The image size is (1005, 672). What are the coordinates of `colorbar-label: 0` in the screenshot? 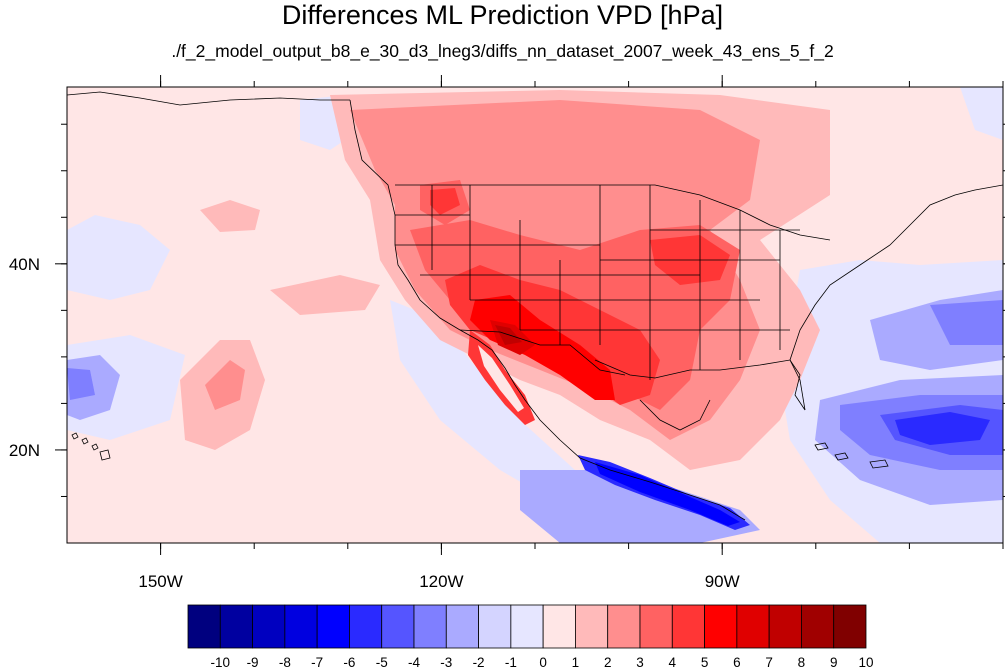 It's located at (543, 662).